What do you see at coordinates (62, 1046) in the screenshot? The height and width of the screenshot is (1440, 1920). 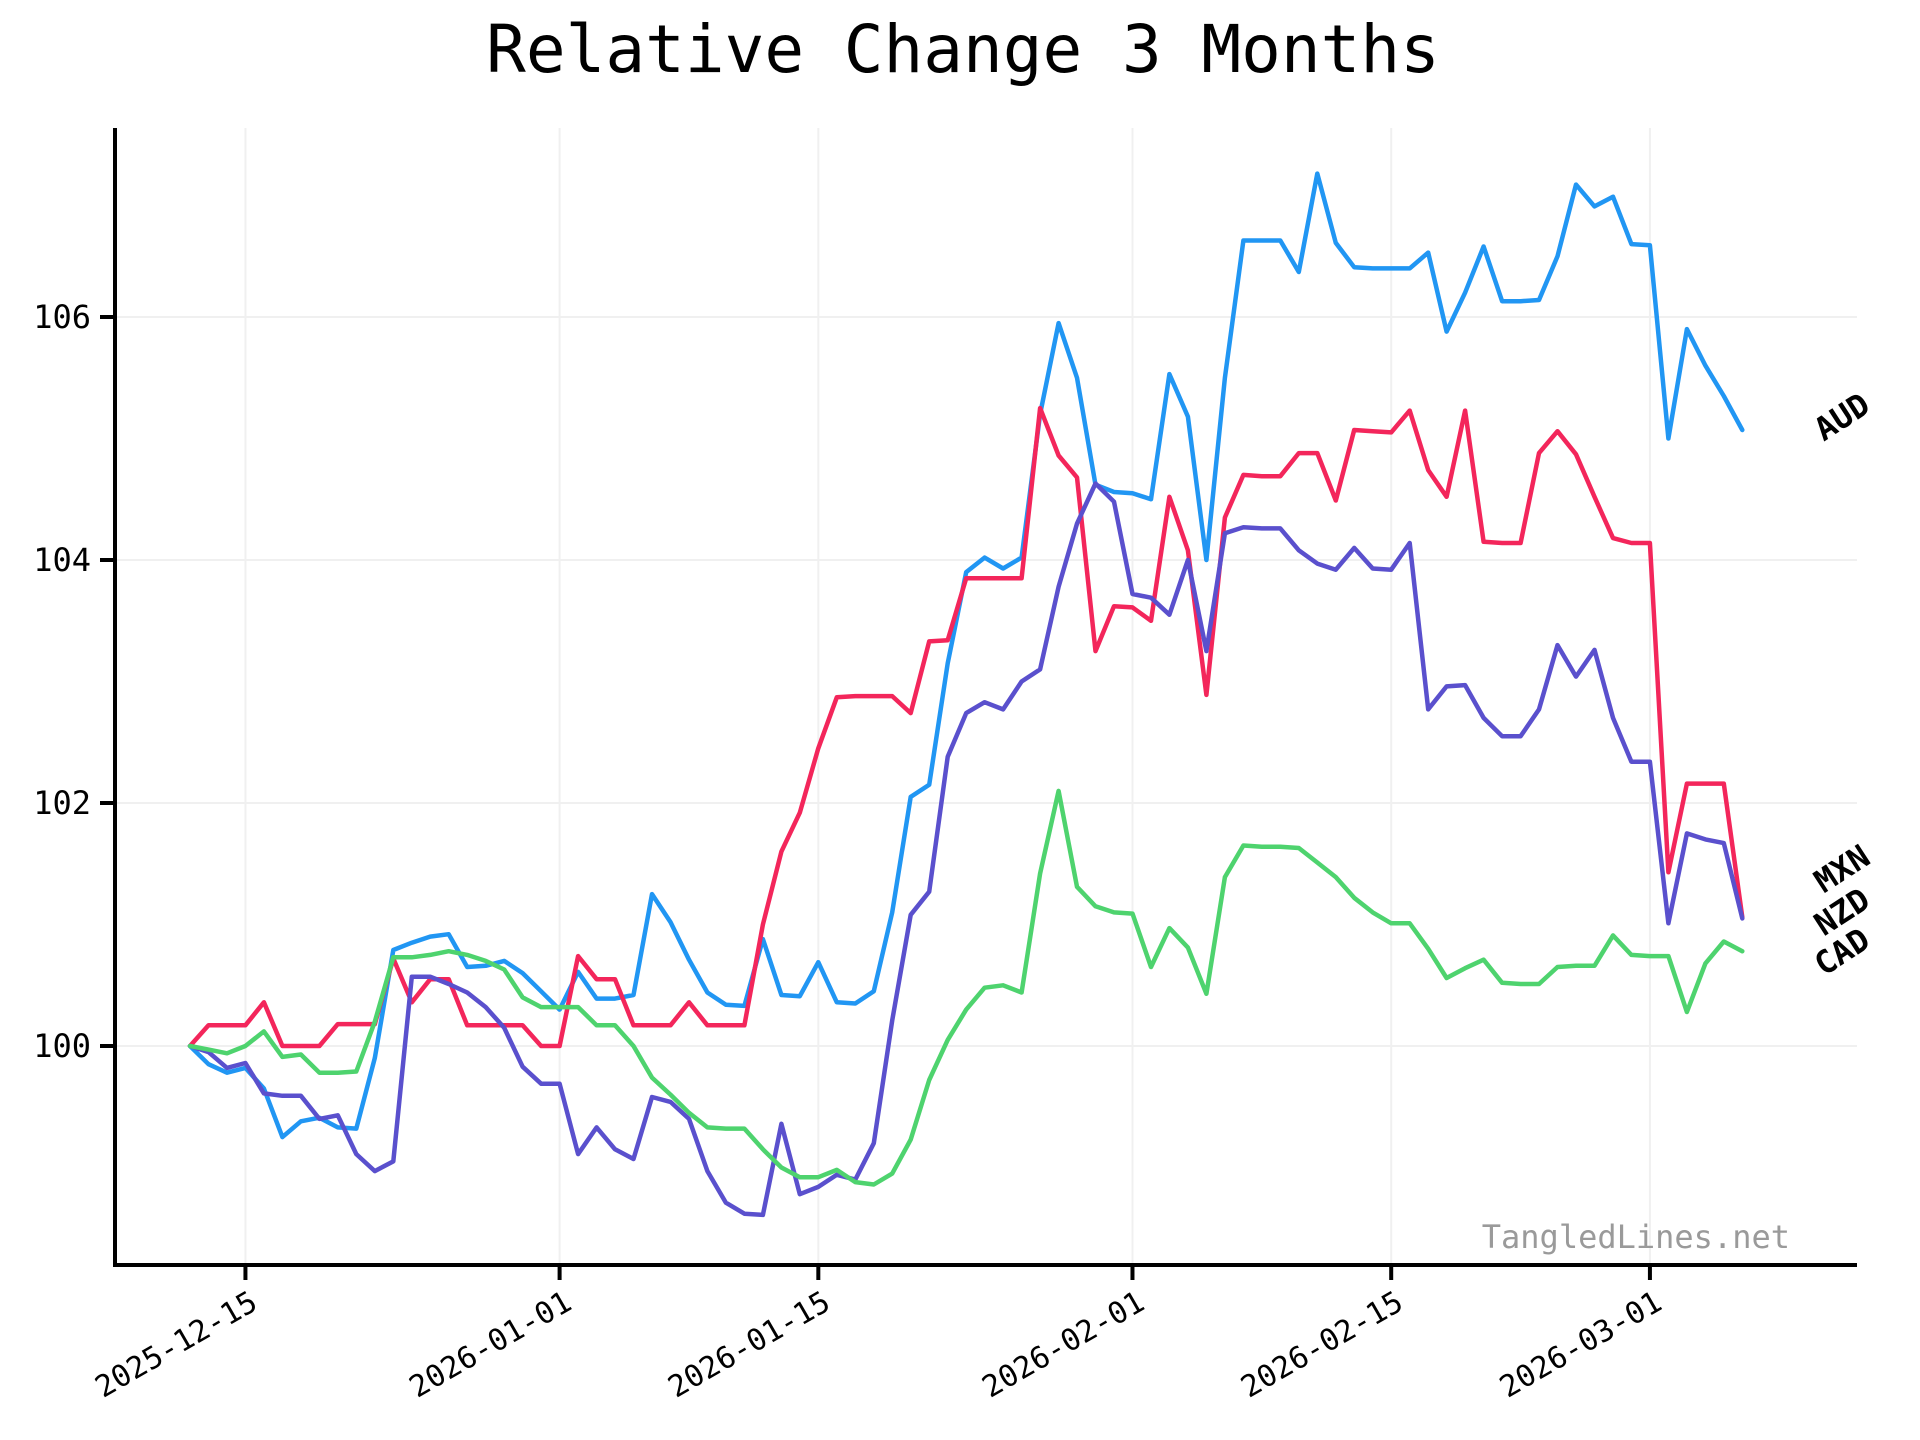 I see `y-tick-label-100: 100` at bounding box center [62, 1046].